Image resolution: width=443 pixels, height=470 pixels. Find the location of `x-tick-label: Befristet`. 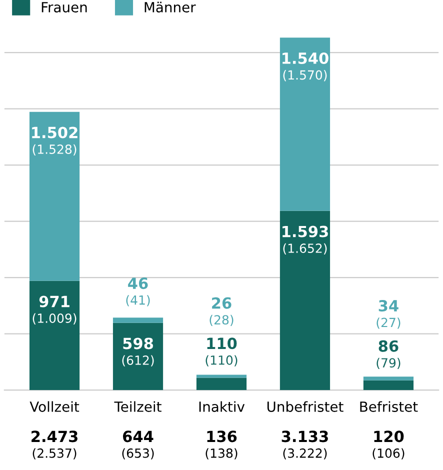

x-tick-label: Befristet is located at coordinates (389, 406).